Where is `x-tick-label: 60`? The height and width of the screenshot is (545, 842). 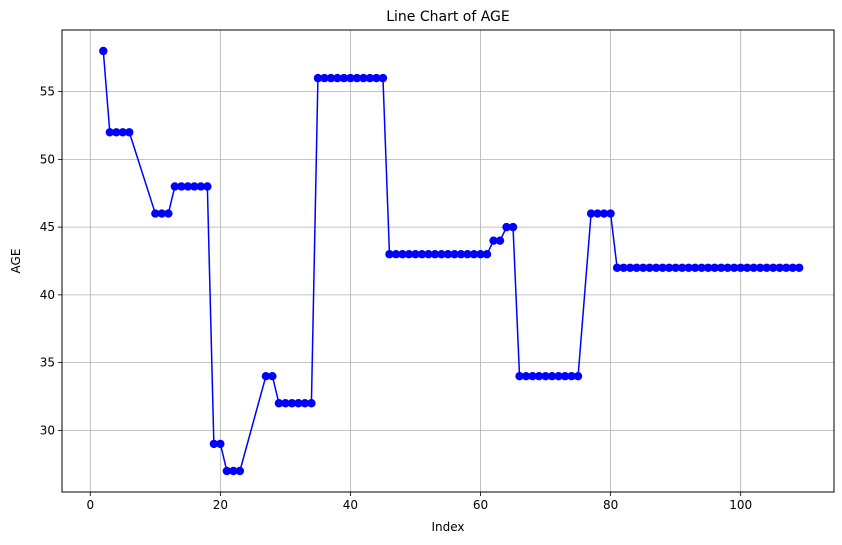
x-tick-label: 60 is located at coordinates (480, 505).